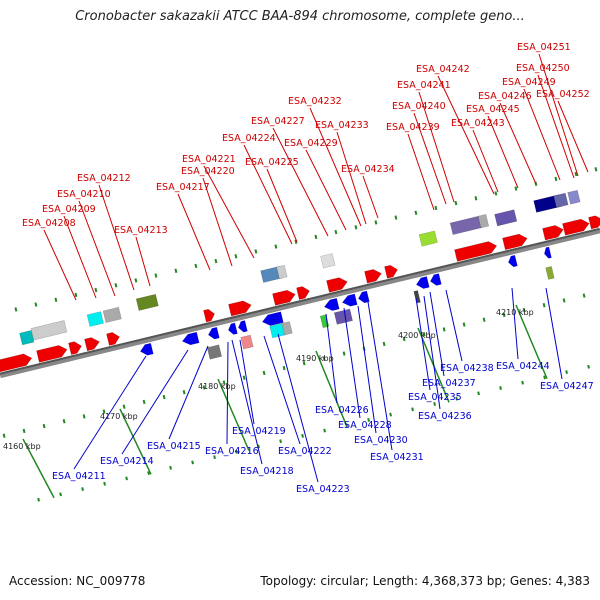 This screenshot has width=600, height=600. Describe the element at coordinates (529, 82) in the screenshot. I see `gene-label-top: ESA_04249` at that location.